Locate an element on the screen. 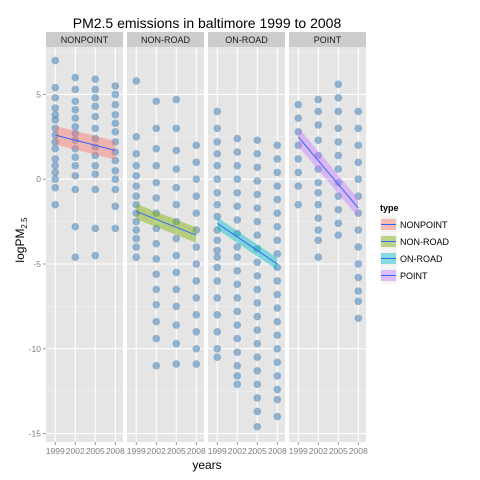 This screenshot has width=480, height=480. x-axis-title: years is located at coordinates (206, 465).